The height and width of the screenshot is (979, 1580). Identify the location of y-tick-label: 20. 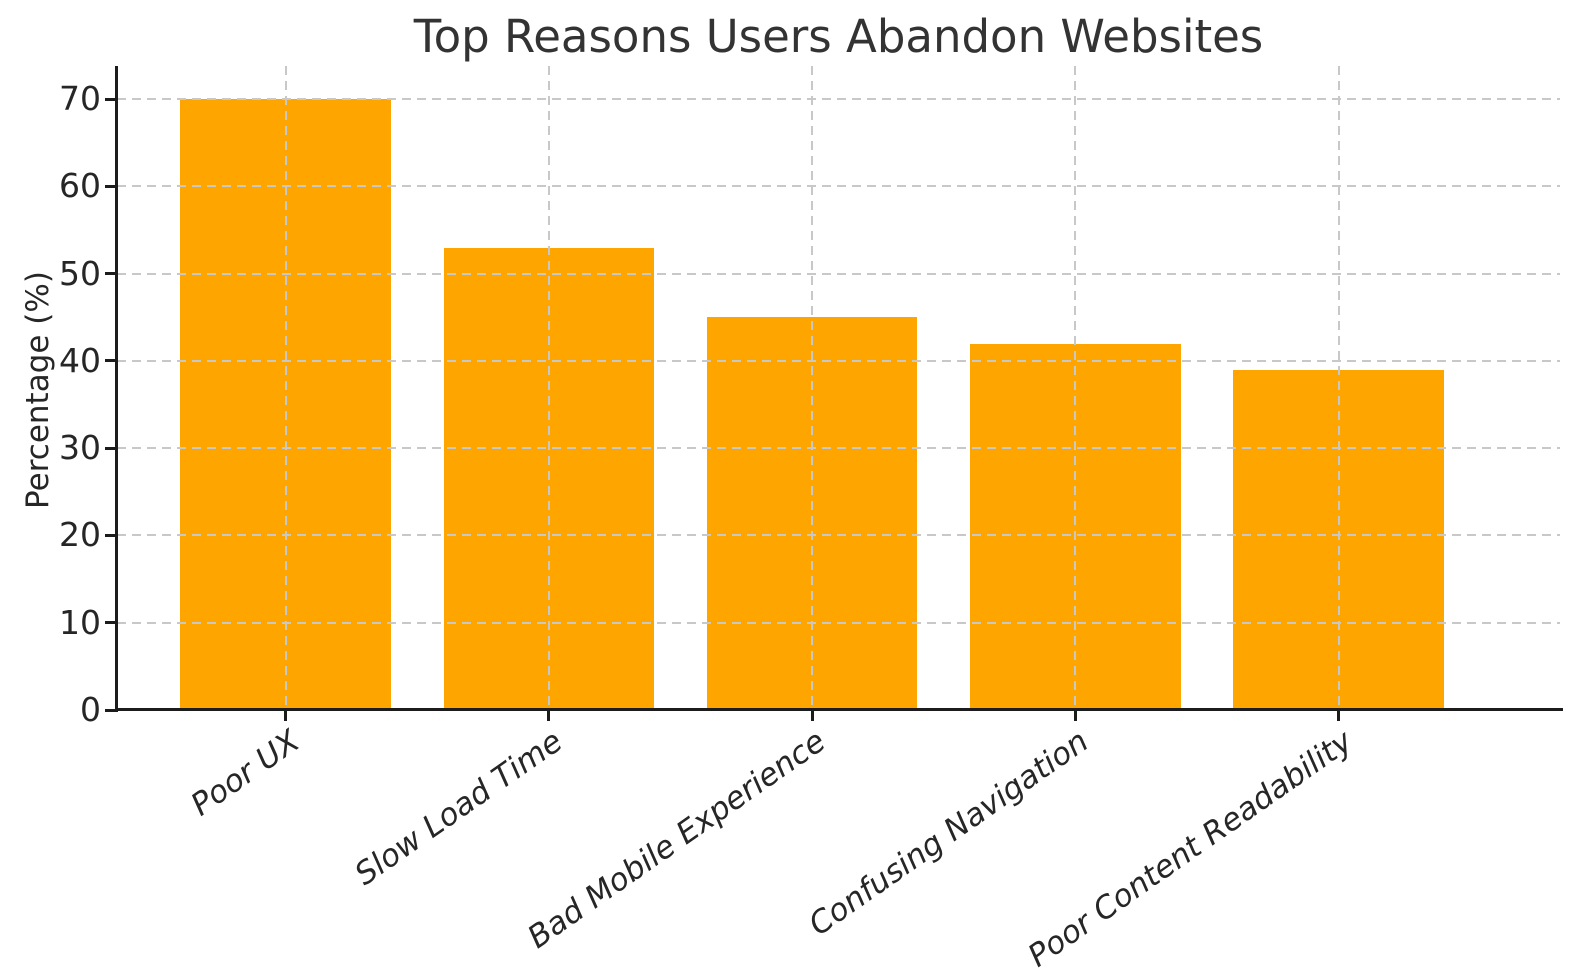
(80, 535).